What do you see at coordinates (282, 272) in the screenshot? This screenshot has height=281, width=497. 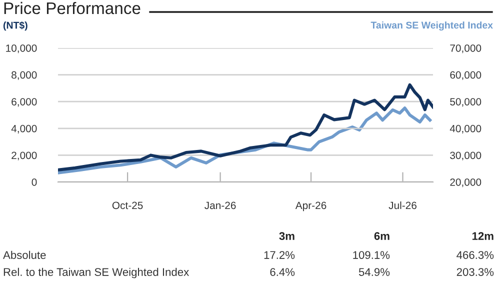 I see `text: 6.4%` at bounding box center [282, 272].